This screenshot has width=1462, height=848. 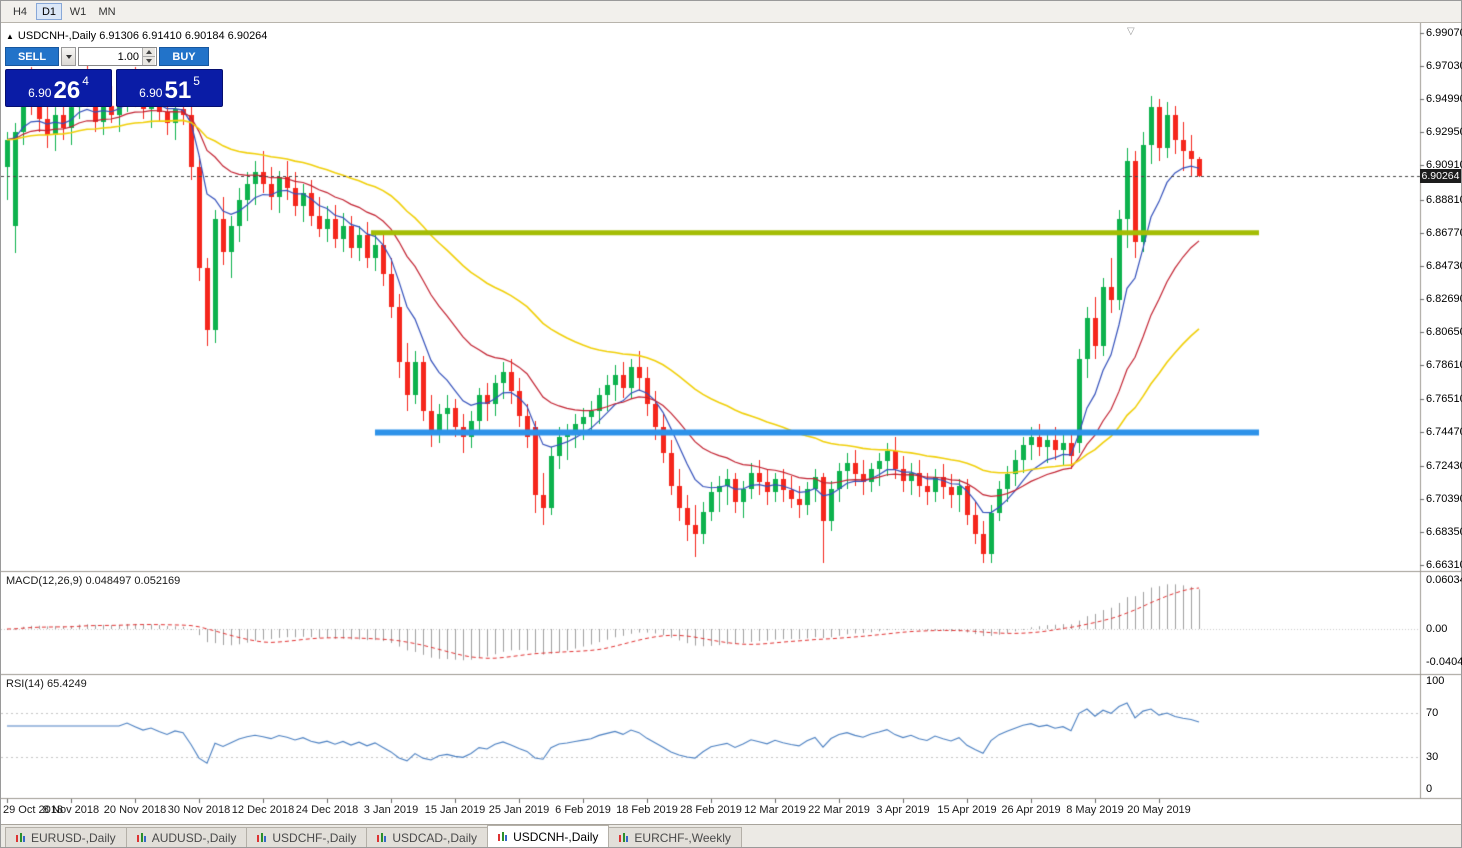 What do you see at coordinates (184, 56) in the screenshot?
I see `buy-button: BUY` at bounding box center [184, 56].